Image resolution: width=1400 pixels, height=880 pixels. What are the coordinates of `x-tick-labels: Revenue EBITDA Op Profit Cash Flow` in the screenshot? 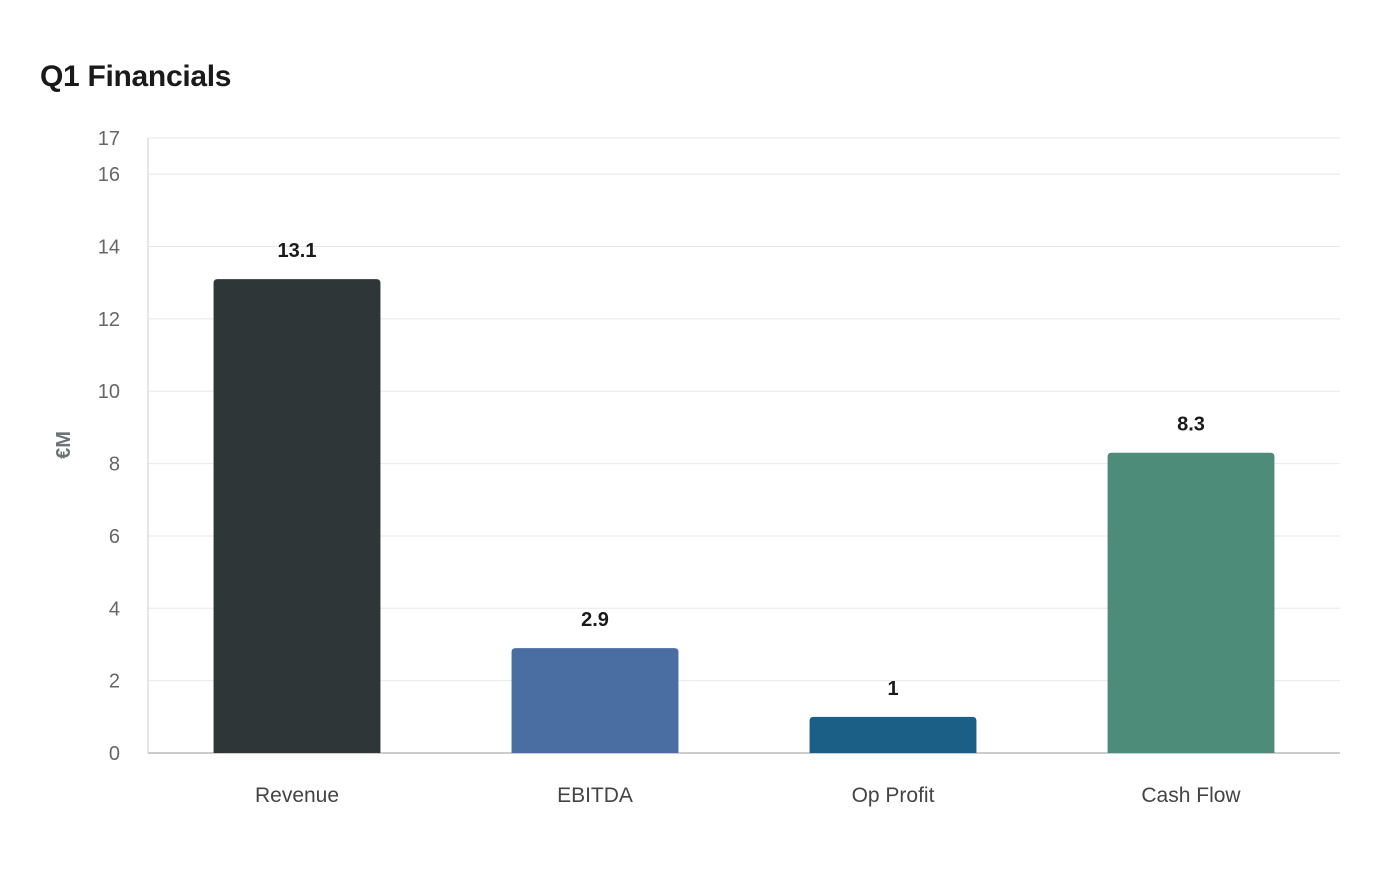 It's located at (748, 795).